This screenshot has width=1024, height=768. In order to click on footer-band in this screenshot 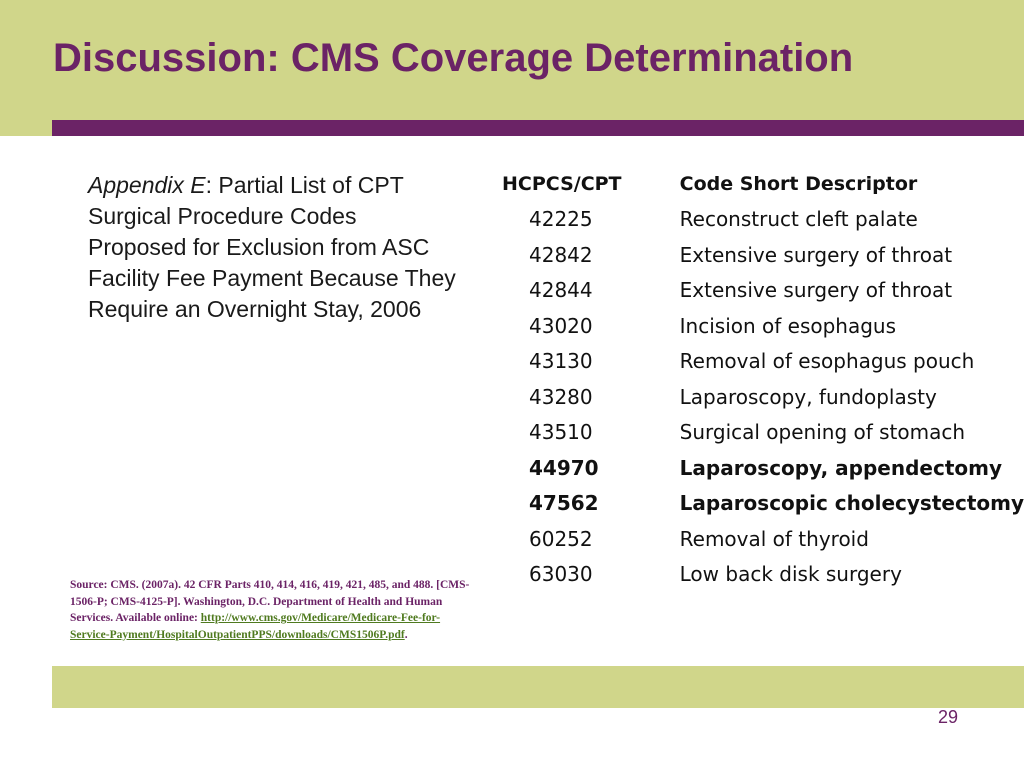, I will do `click(538, 687)`.